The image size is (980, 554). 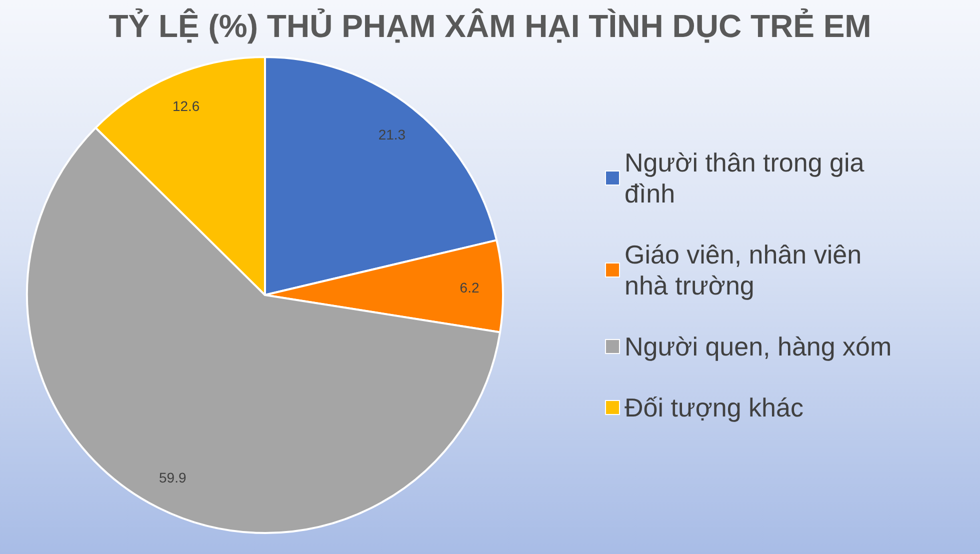 I want to click on legend-label: Người quen, hàng xóm, so click(x=758, y=347).